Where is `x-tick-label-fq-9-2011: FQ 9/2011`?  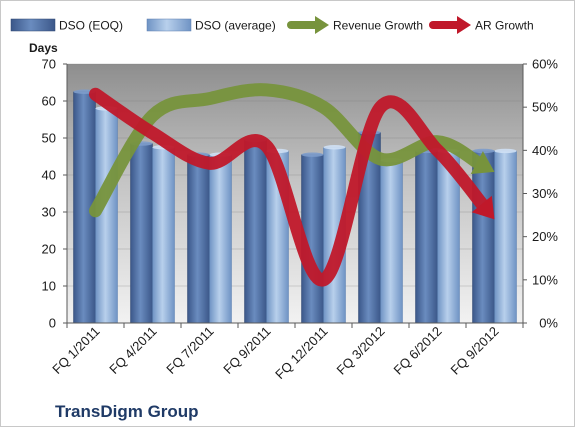 x-tick-label-fq-9-2011: FQ 9/2011 is located at coordinates (246, 350).